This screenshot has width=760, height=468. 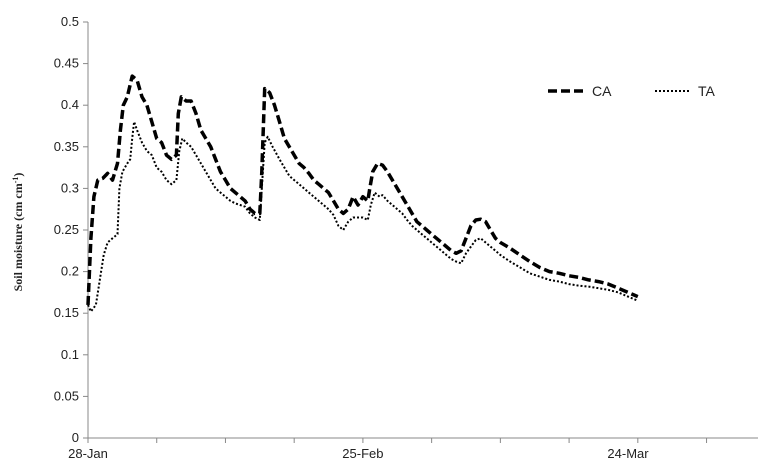 What do you see at coordinates (70, 187) in the screenshot?
I see `y-tick-label: 0.3` at bounding box center [70, 187].